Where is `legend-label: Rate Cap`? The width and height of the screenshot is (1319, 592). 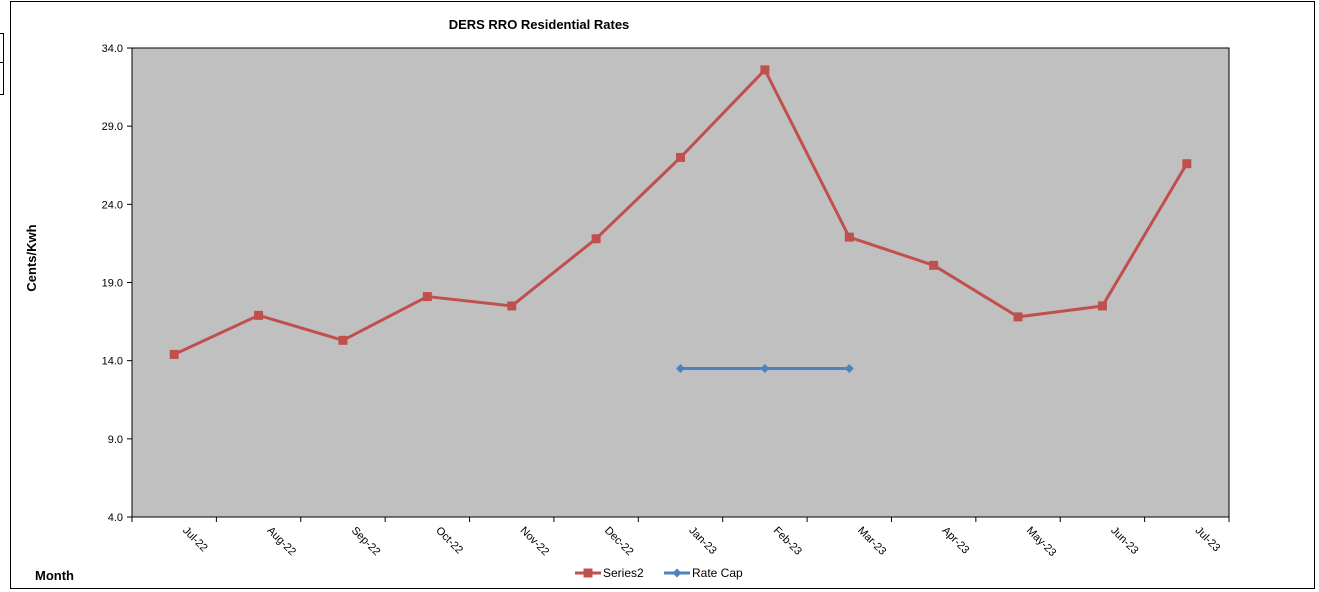 legend-label: Rate Cap is located at coordinates (717, 573).